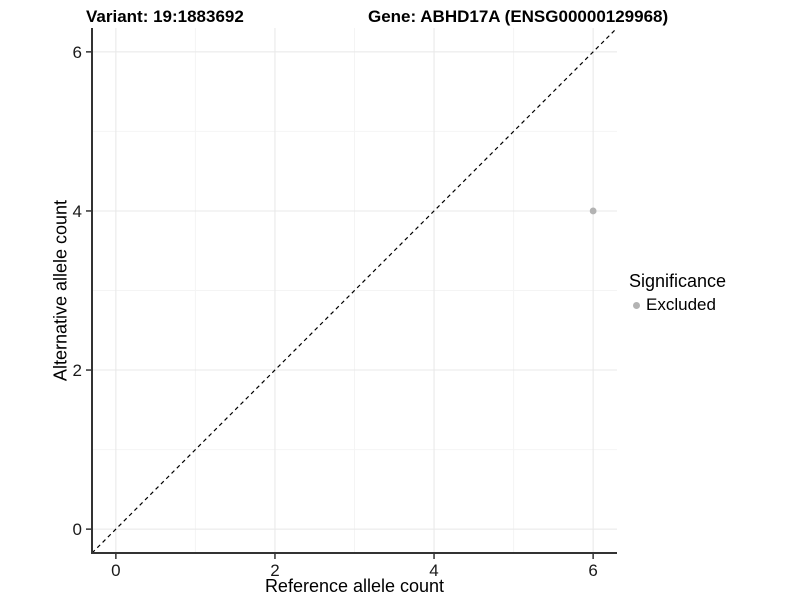 The width and height of the screenshot is (800, 600). I want to click on legend-point-icon, so click(636, 305).